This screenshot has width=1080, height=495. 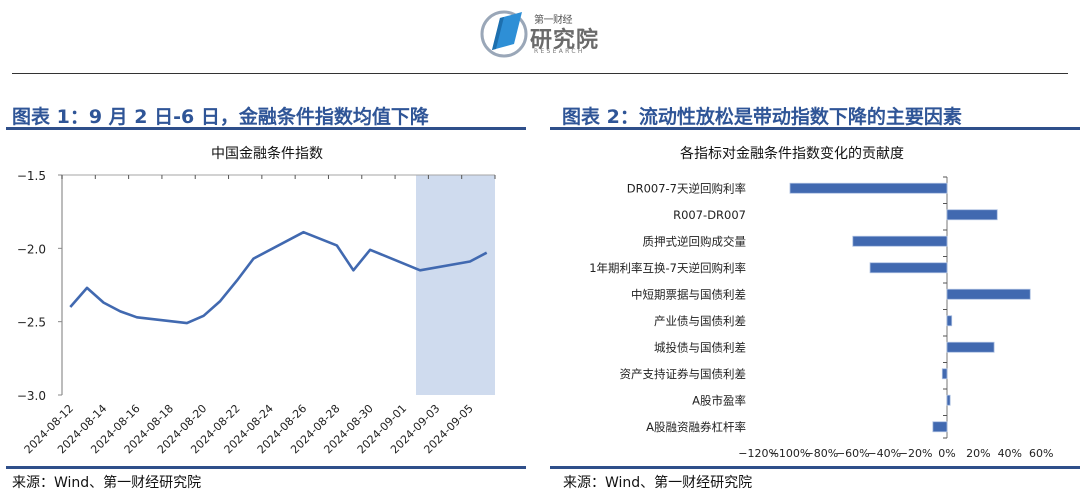 What do you see at coordinates (1010, 453) in the screenshot?
I see `x-tick-label: 40%` at bounding box center [1010, 453].